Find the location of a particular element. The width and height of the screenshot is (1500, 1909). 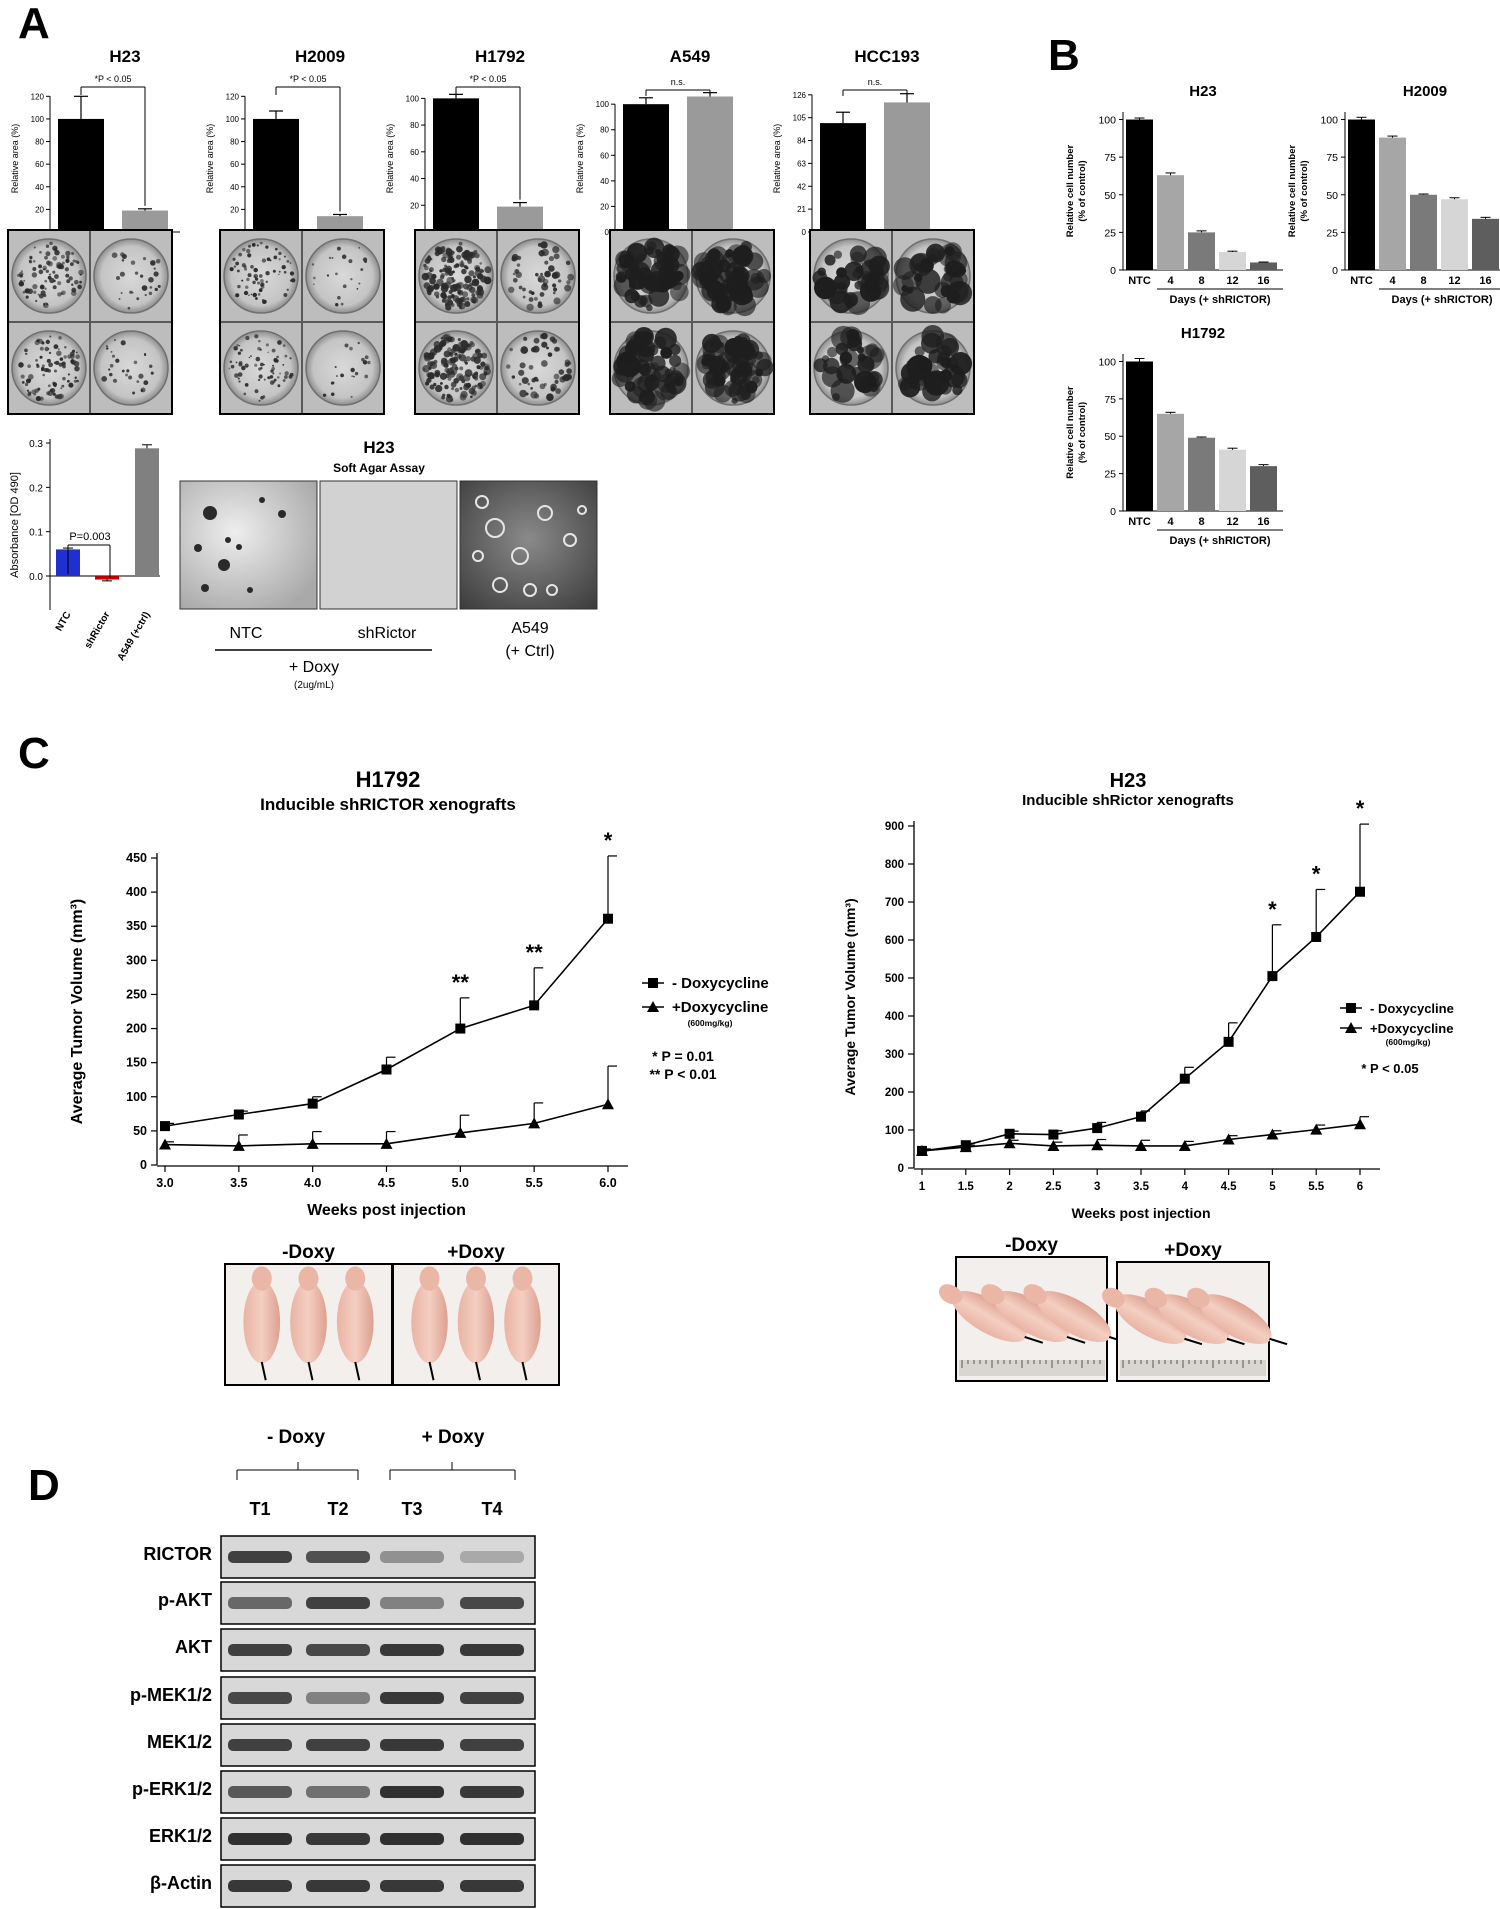

x-tick-label: 1 is located at coordinates (922, 1187).